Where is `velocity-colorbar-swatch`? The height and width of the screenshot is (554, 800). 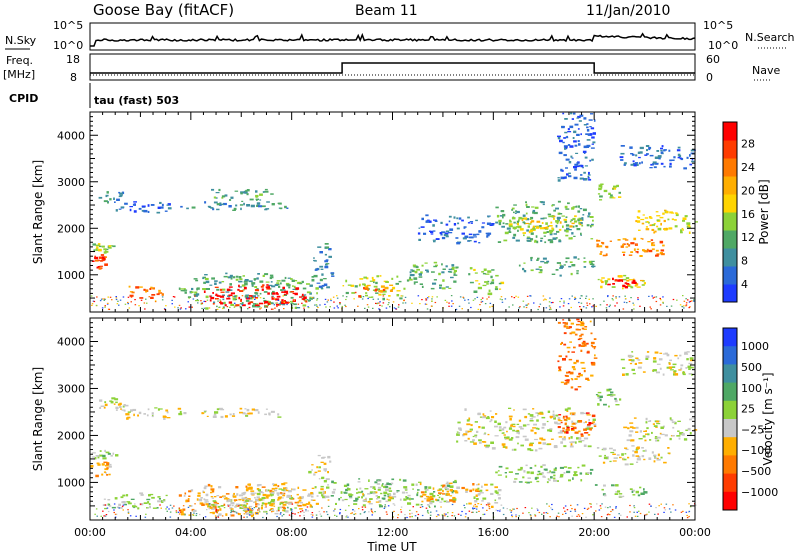 velocity-colorbar-swatch is located at coordinates (730, 428).